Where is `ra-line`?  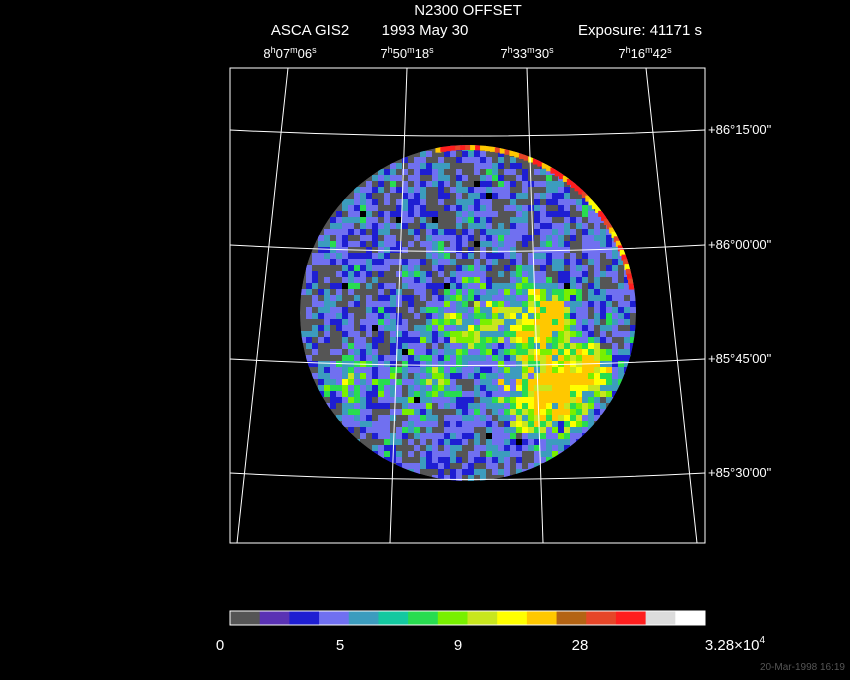 ra-line is located at coordinates (671, 305).